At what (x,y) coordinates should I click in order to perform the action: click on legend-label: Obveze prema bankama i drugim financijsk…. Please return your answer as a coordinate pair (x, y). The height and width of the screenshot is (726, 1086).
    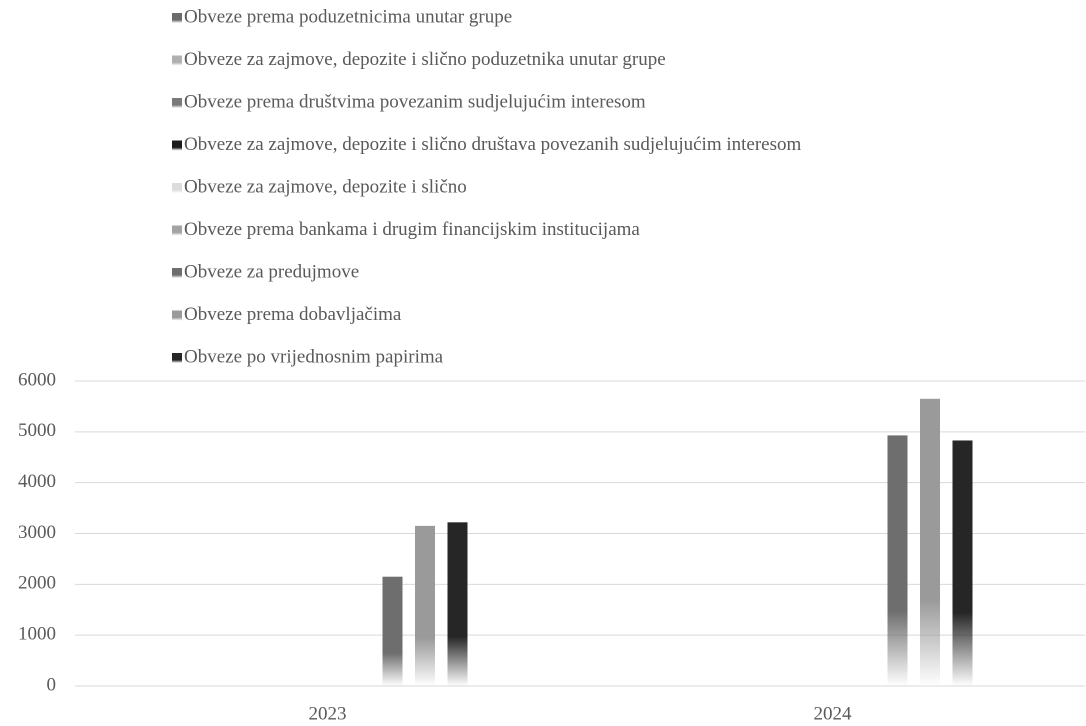
    Looking at the image, I should click on (412, 229).